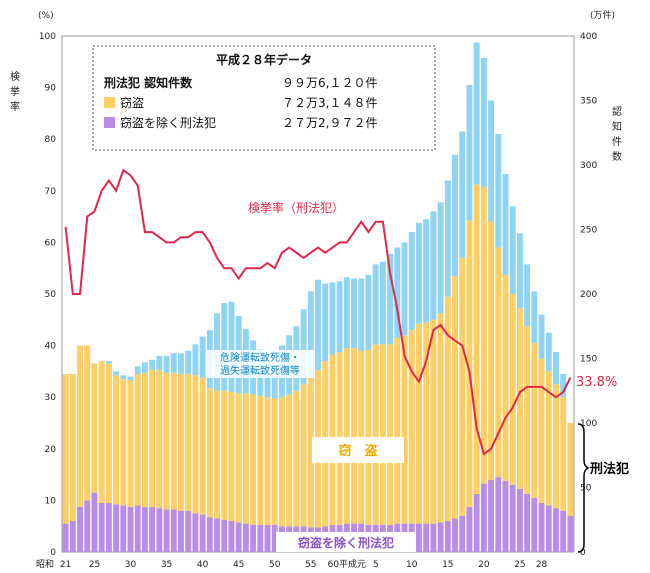  Describe the element at coordinates (357, 451) in the screenshot. I see `theft-label-text: 窃 盗` at that location.